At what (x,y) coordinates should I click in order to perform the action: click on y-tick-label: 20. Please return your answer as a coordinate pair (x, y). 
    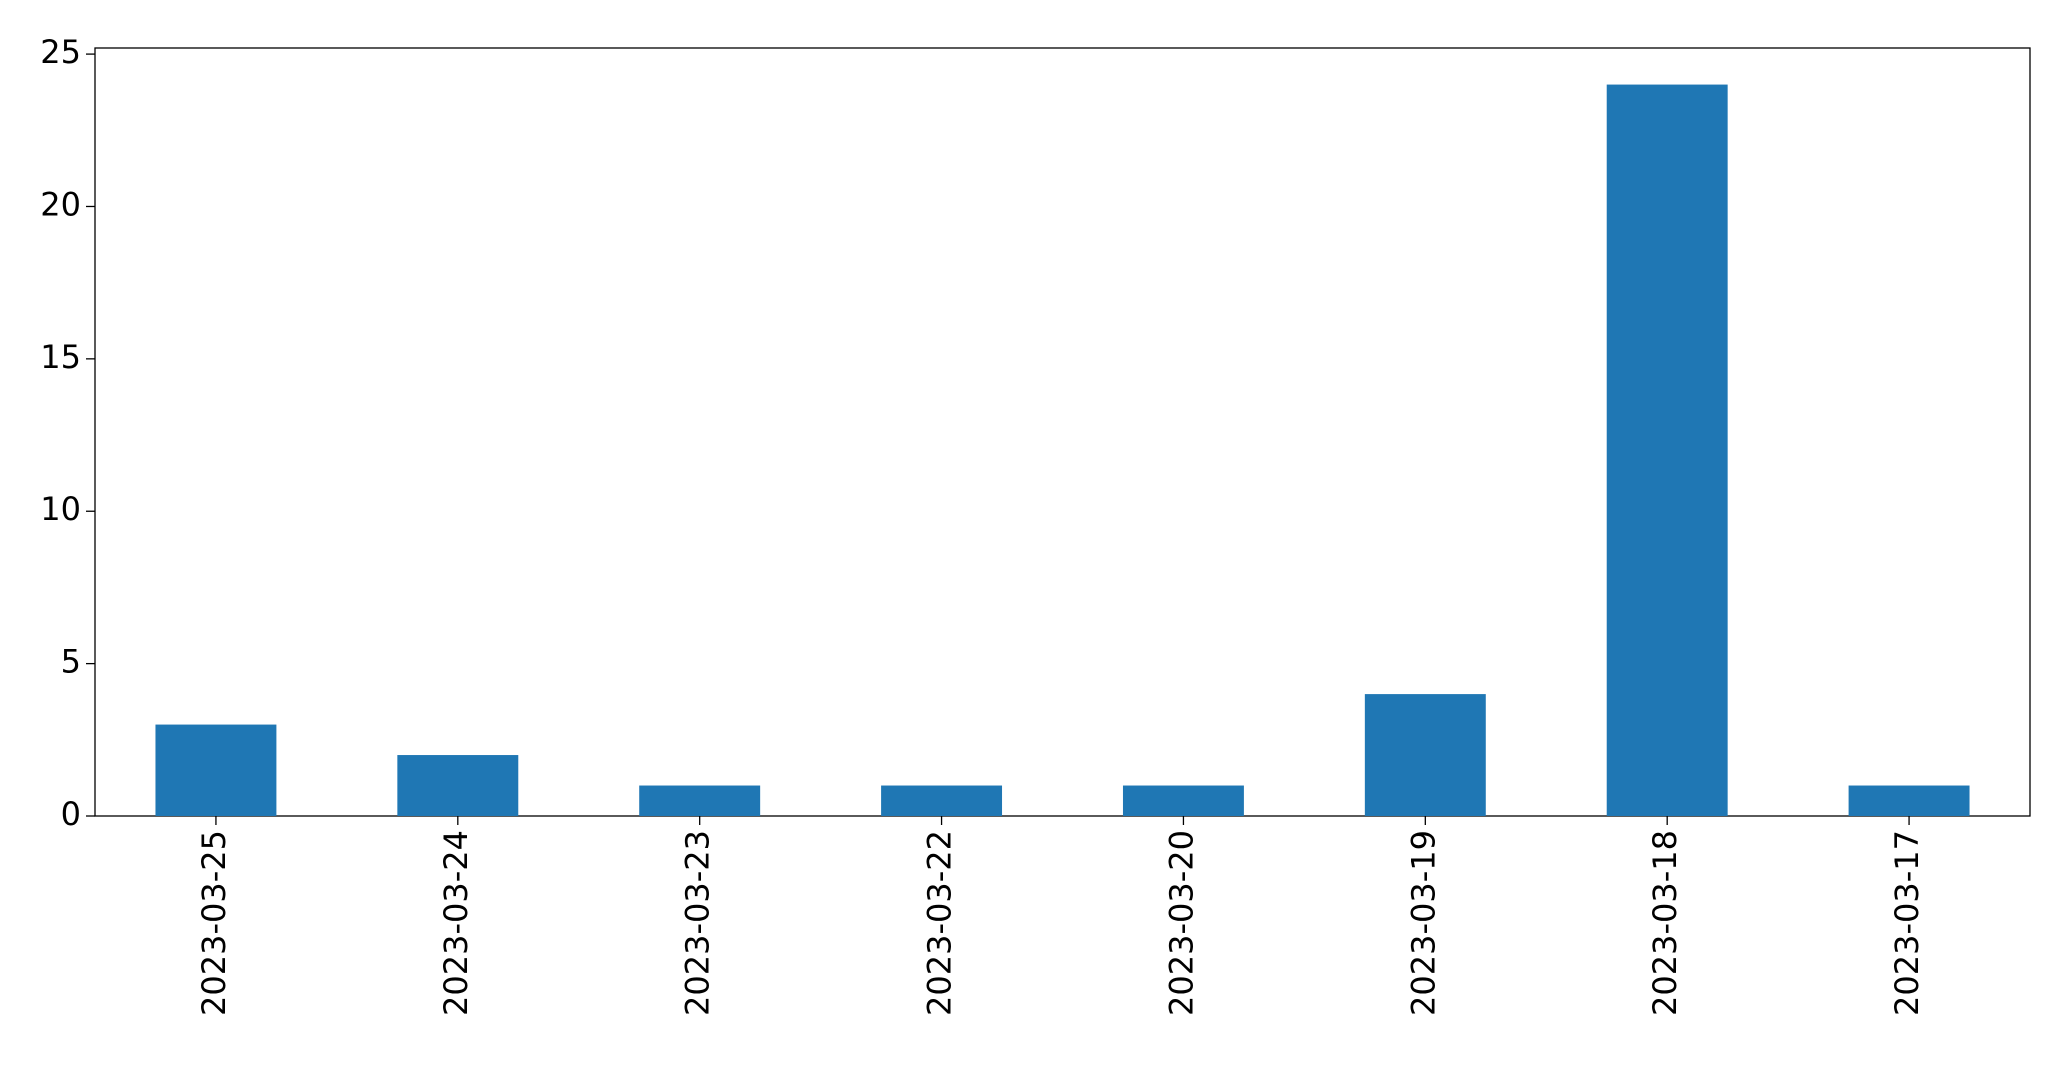
    Looking at the image, I should click on (60, 204).